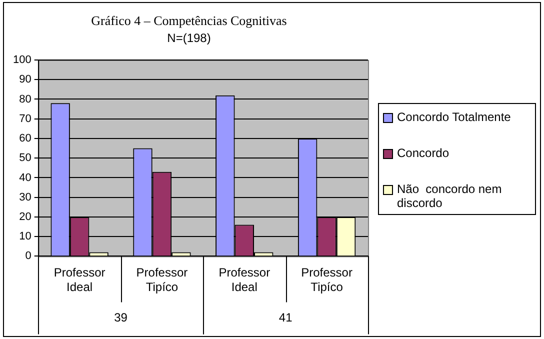 The height and width of the screenshot is (339, 544). I want to click on chart-title: Gráfico 4 – Competências Cognitivas, so click(189, 20).